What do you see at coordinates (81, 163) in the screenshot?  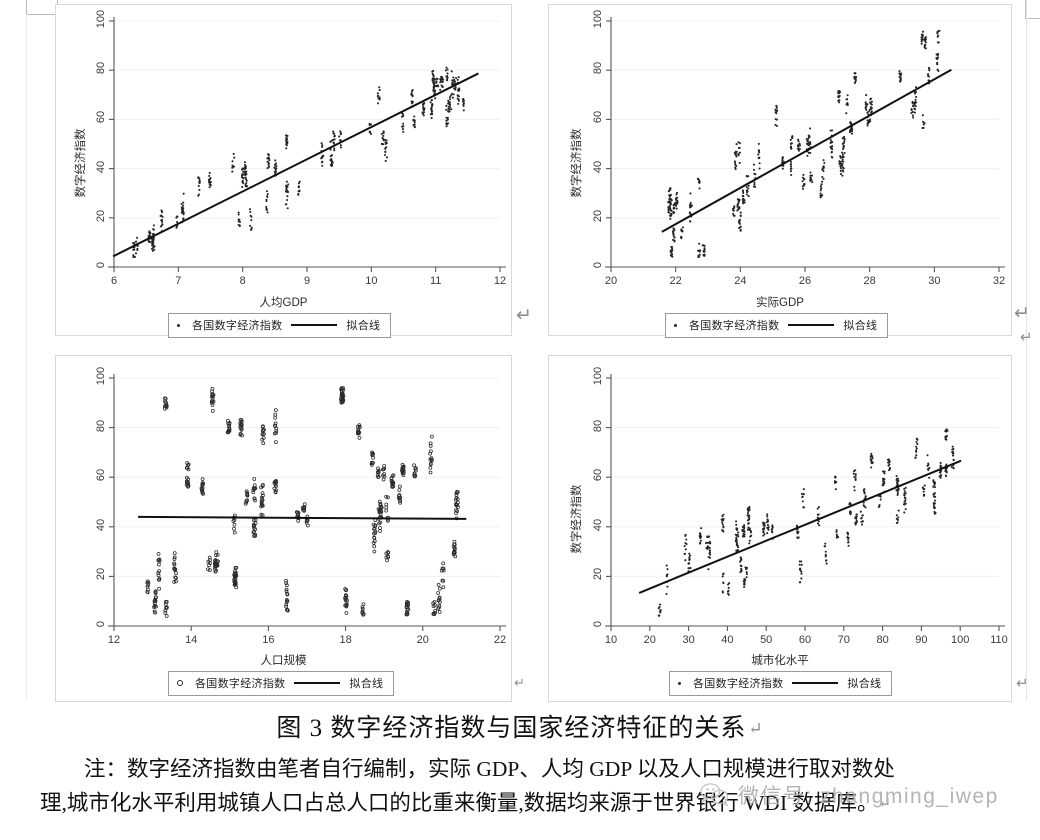 I see `y-axis-label-0: 数字经济指数` at bounding box center [81, 163].